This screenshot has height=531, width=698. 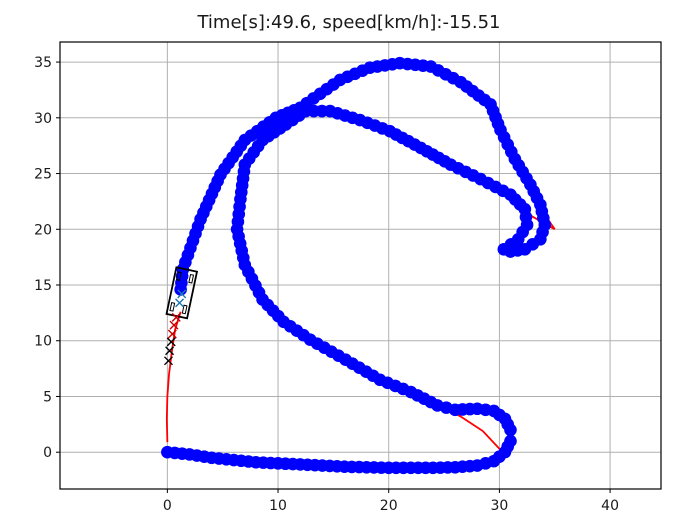 I want to click on y-tick-label: 25, so click(x=43, y=175).